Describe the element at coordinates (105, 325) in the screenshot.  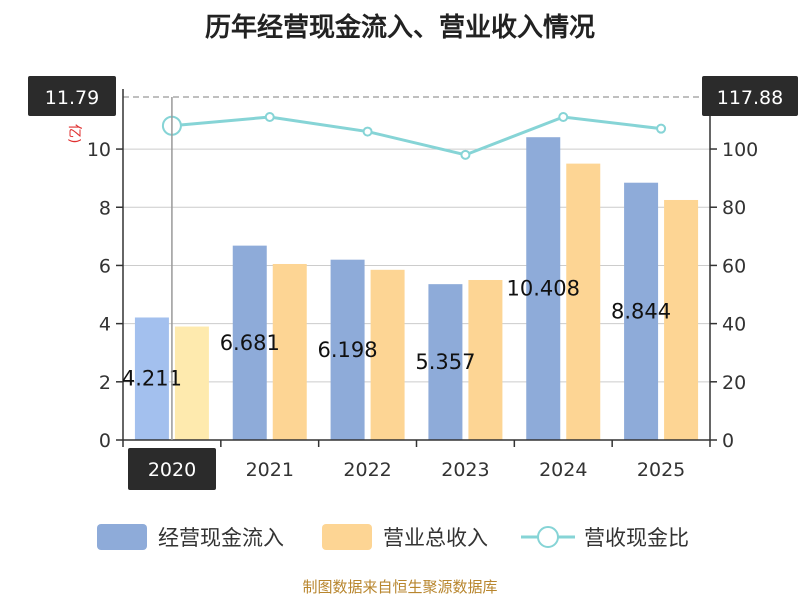
I see `left-axis-tick-label: 4` at that location.